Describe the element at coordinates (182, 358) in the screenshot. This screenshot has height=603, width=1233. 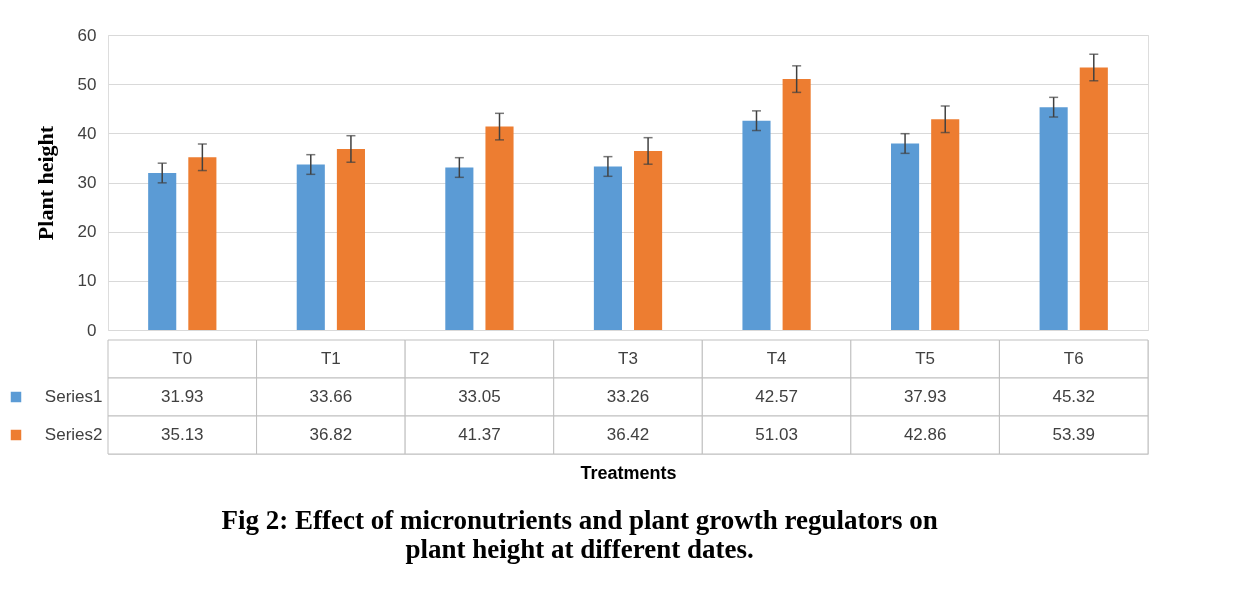
I see `x-tick-label: T0` at that location.